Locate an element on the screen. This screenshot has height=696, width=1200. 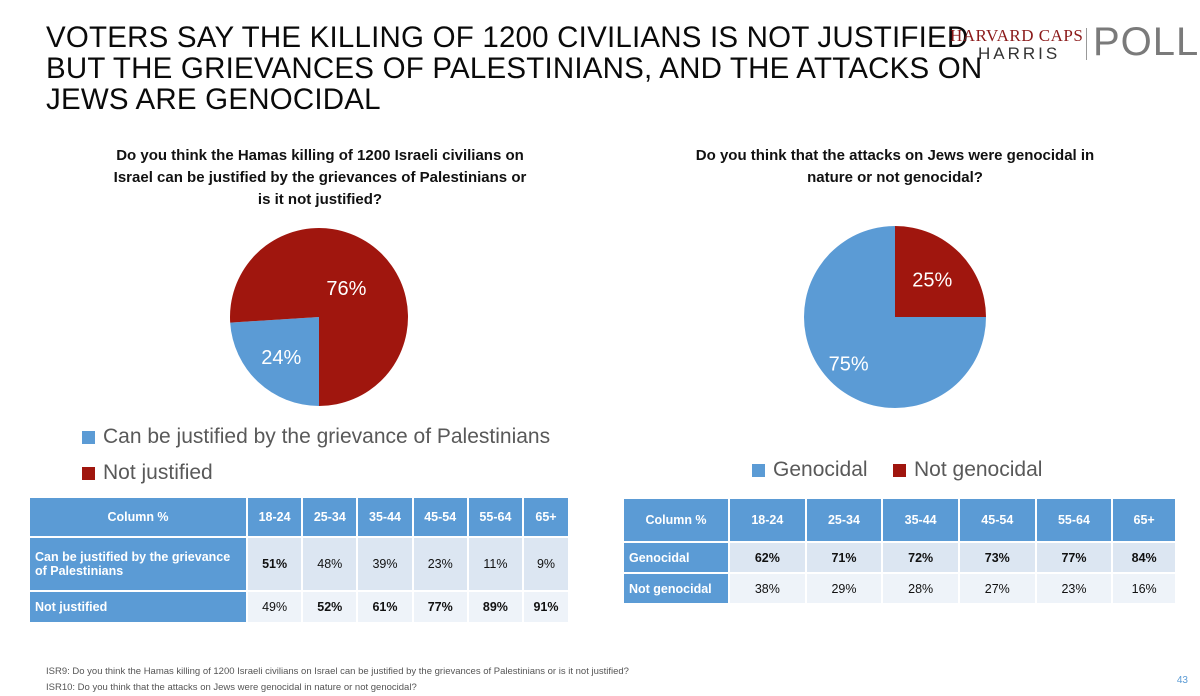
table-row: Not genocidal 38% 29% 28% 27% 23% 16% is located at coordinates (899, 588).